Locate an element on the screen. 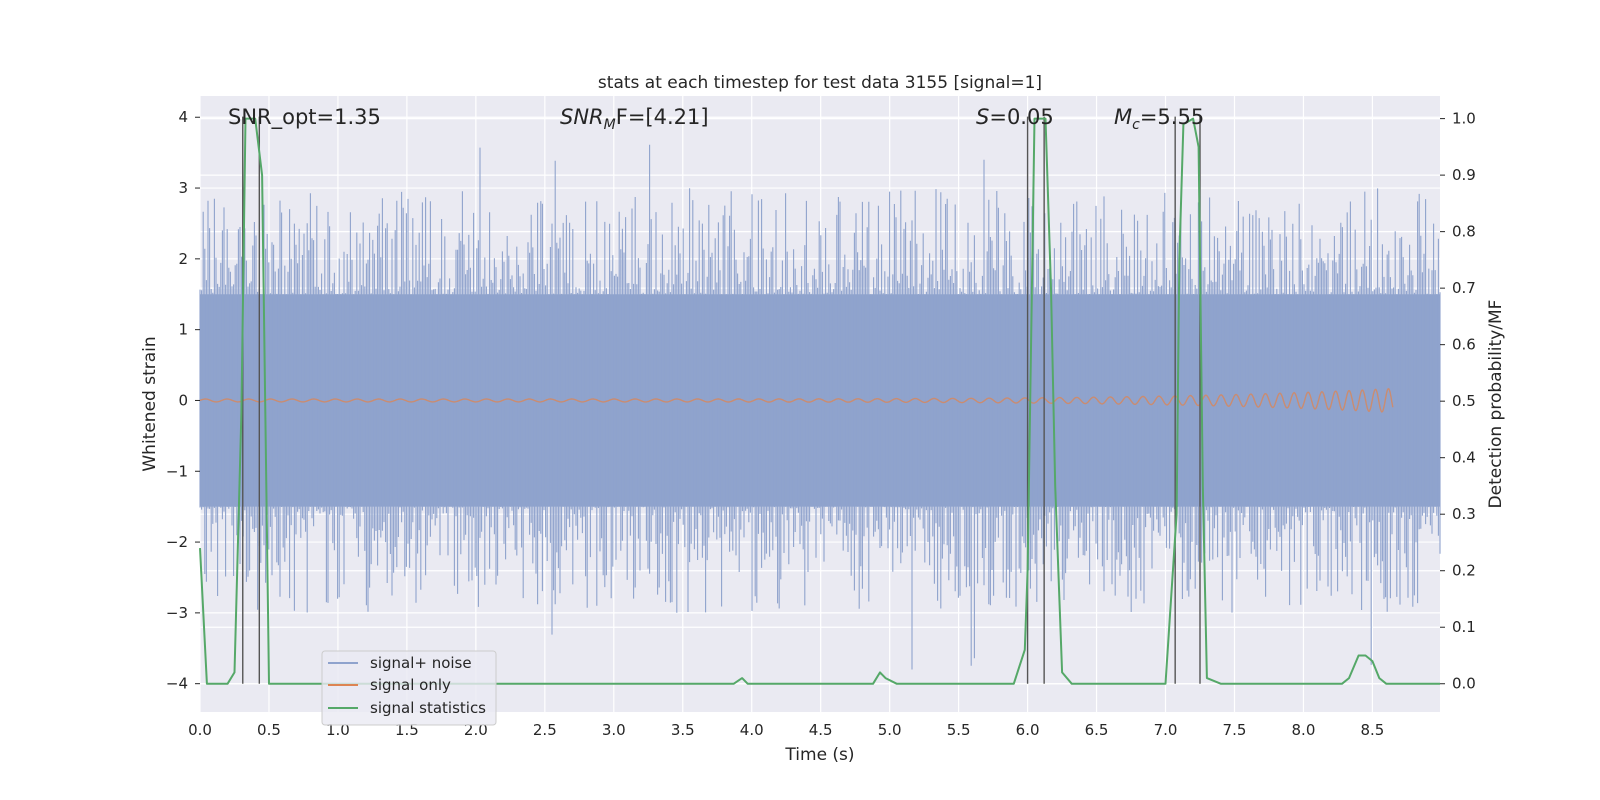 This screenshot has width=1600, height=800. right-y-tick-label: 0.3 is located at coordinates (1464, 514).